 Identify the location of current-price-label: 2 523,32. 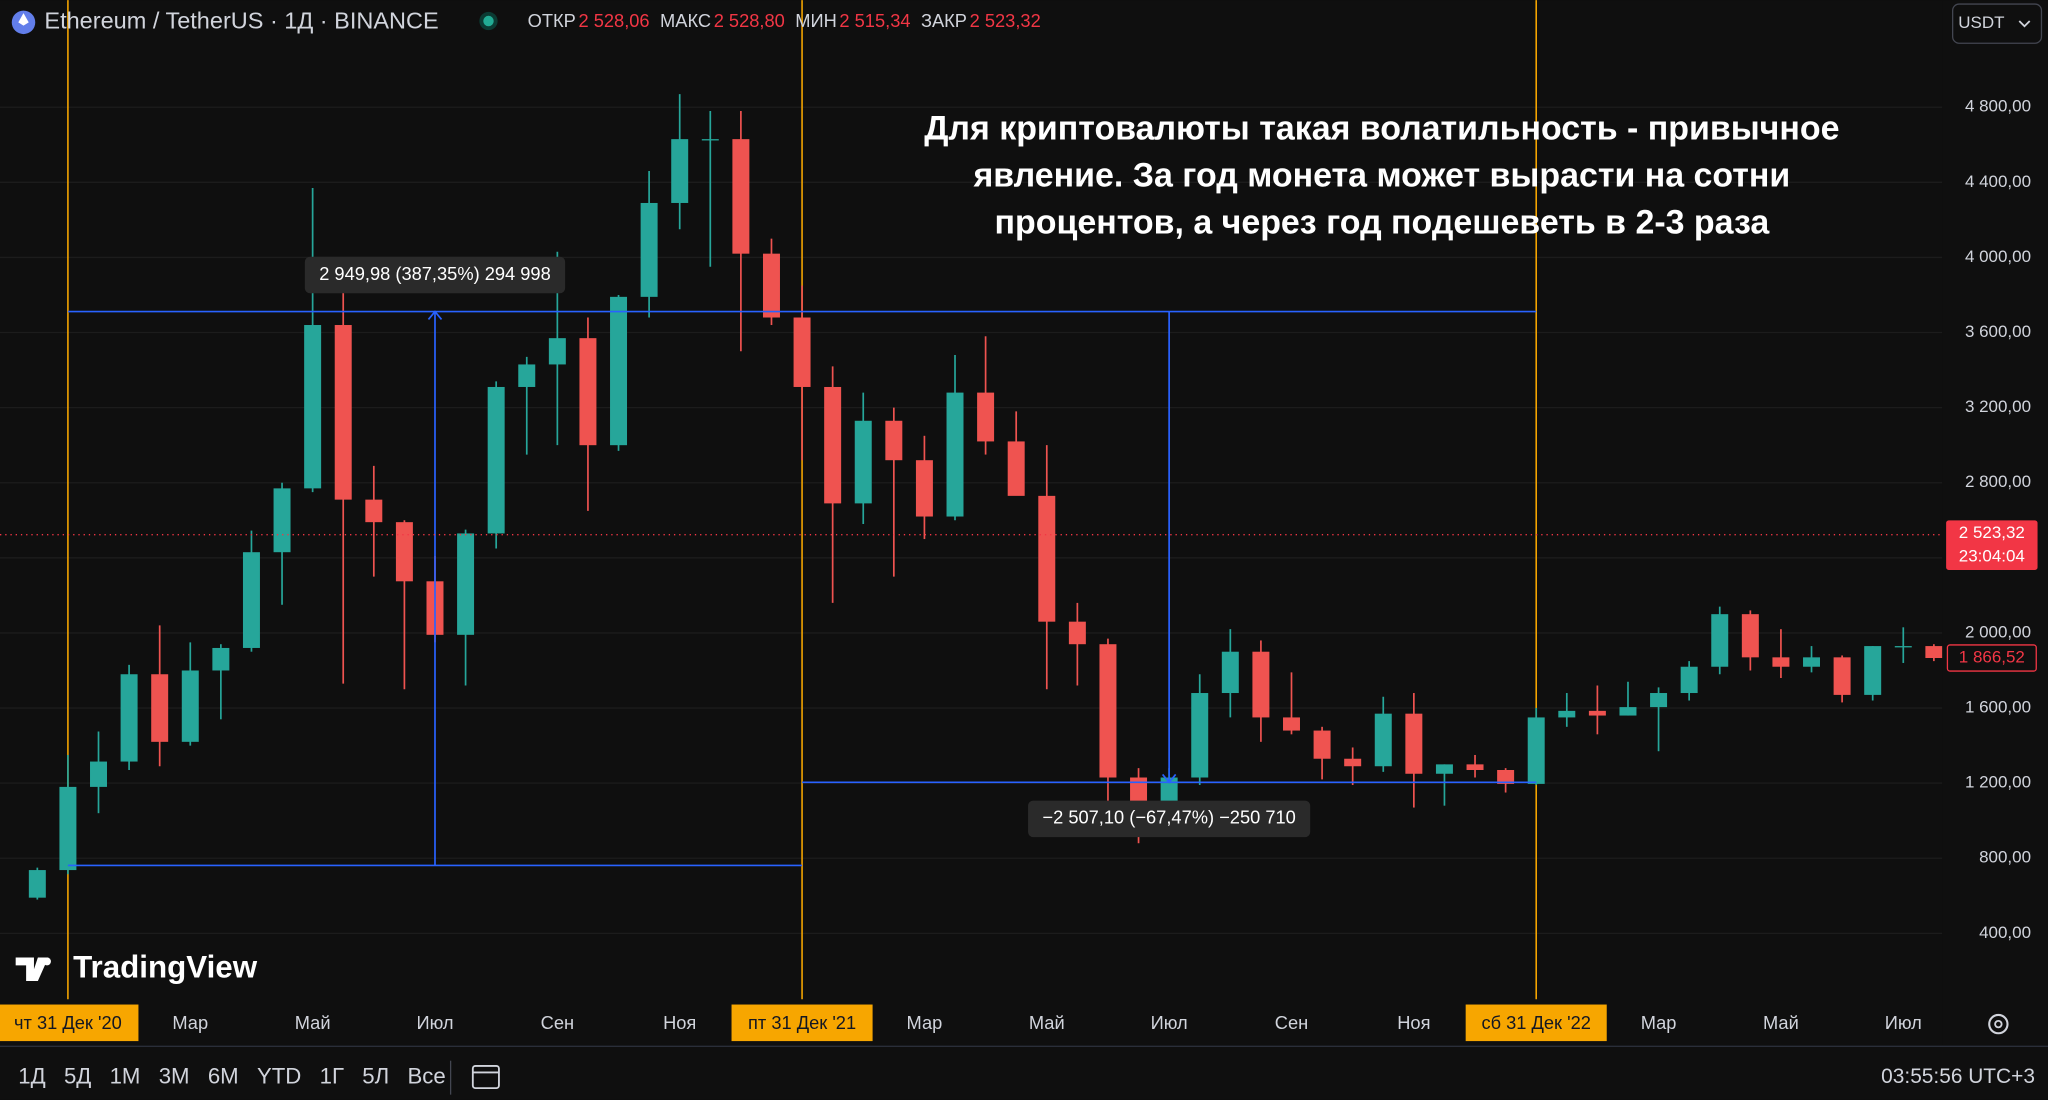
(1992, 532).